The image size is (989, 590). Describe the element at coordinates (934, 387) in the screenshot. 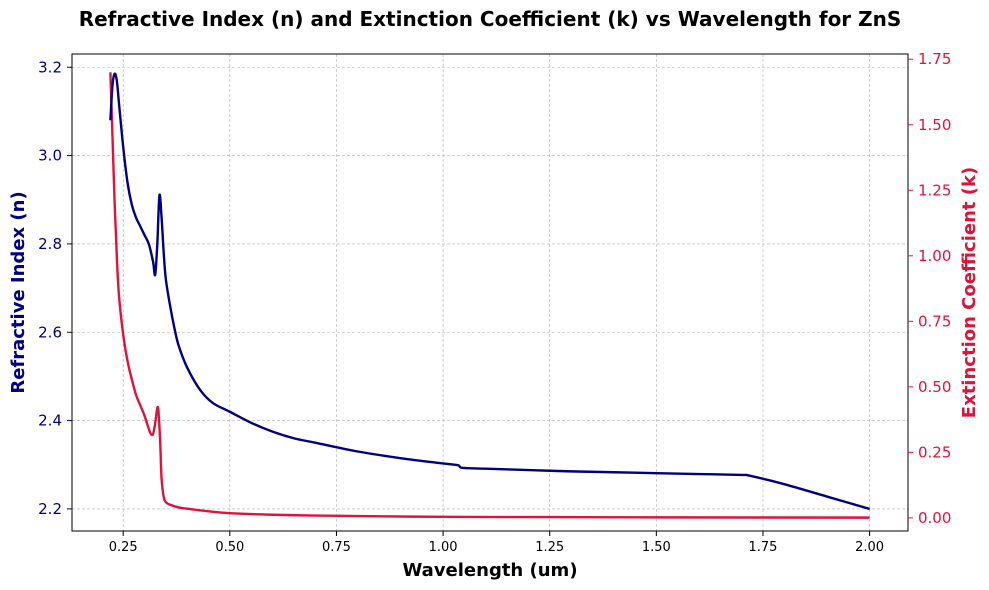

I see `y-right-tick-label: 0.50` at that location.